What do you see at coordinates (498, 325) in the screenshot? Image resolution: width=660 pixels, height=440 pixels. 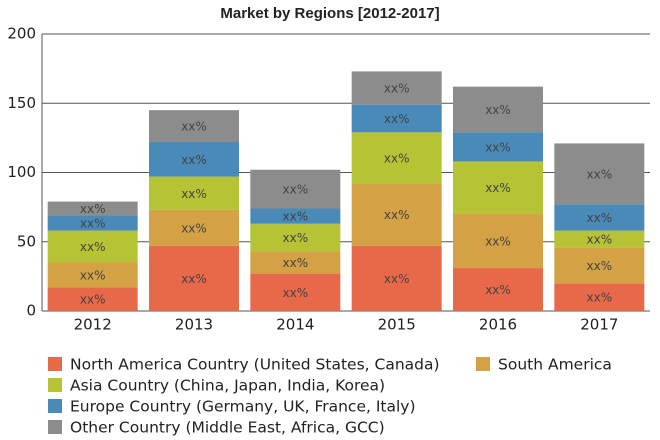 I see `x-tick-label: 2016` at bounding box center [498, 325].